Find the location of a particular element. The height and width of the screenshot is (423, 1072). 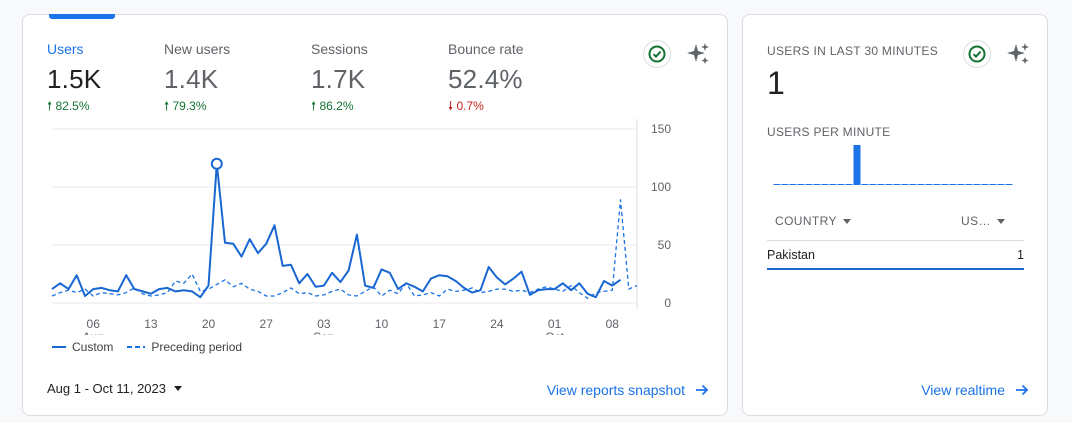

metric-delta-value: 82.5% is located at coordinates (72, 106).